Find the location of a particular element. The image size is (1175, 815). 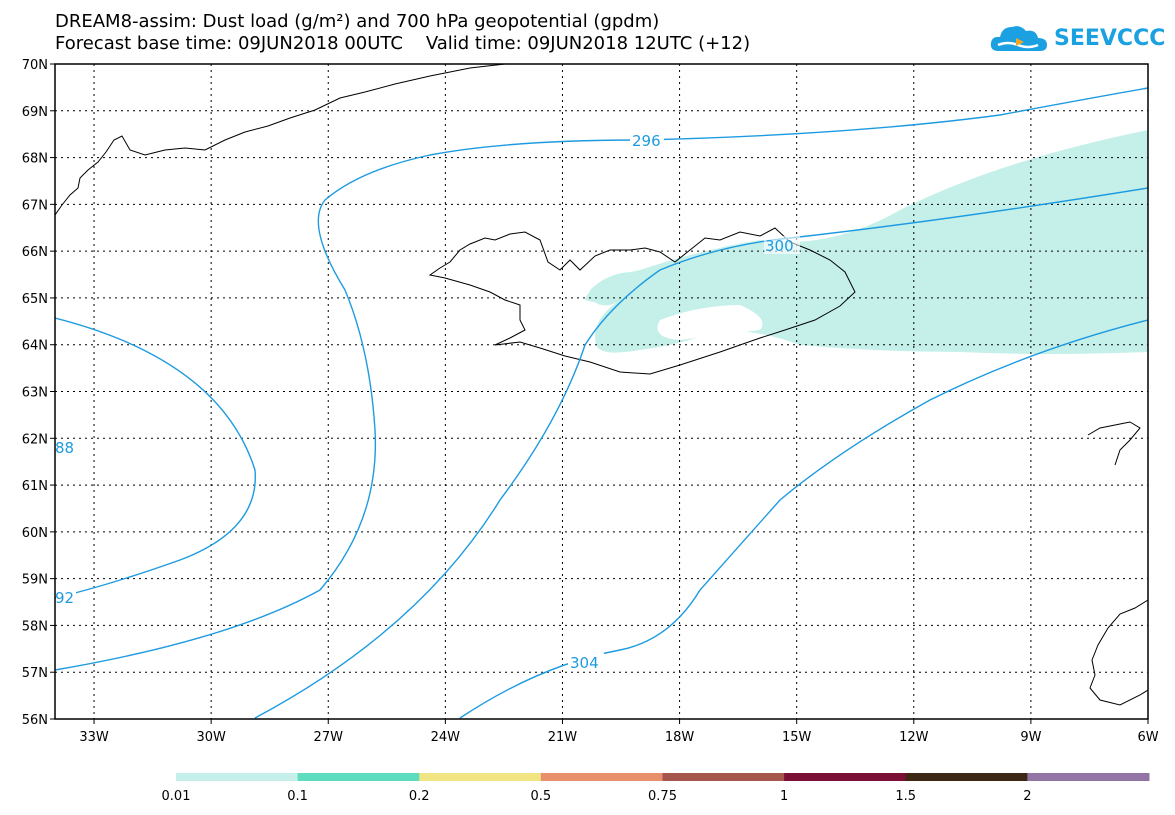

seevccc-logo: SEEVCCC is located at coordinates (1077, 38).